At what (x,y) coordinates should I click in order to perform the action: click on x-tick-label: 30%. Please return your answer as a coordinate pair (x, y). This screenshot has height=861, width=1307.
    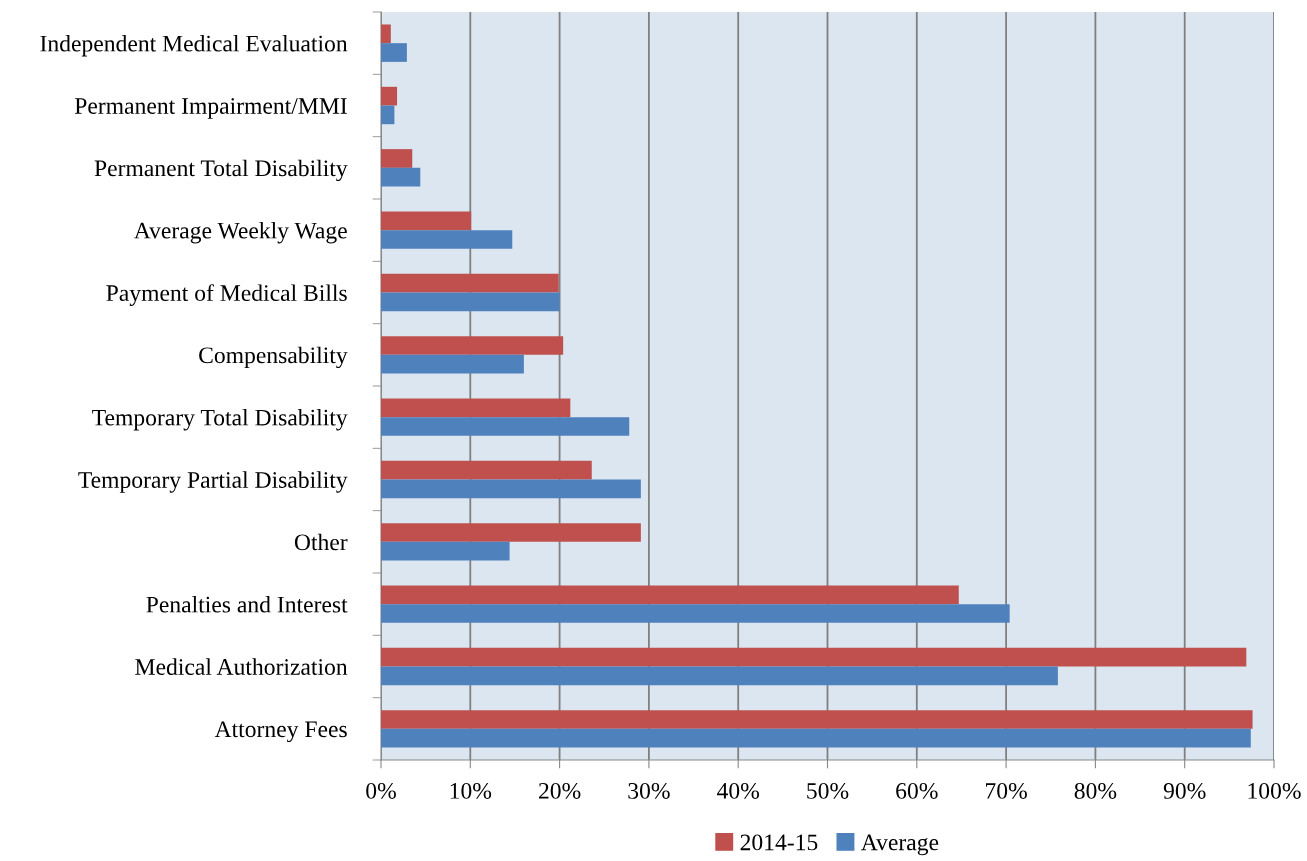
    Looking at the image, I should click on (649, 790).